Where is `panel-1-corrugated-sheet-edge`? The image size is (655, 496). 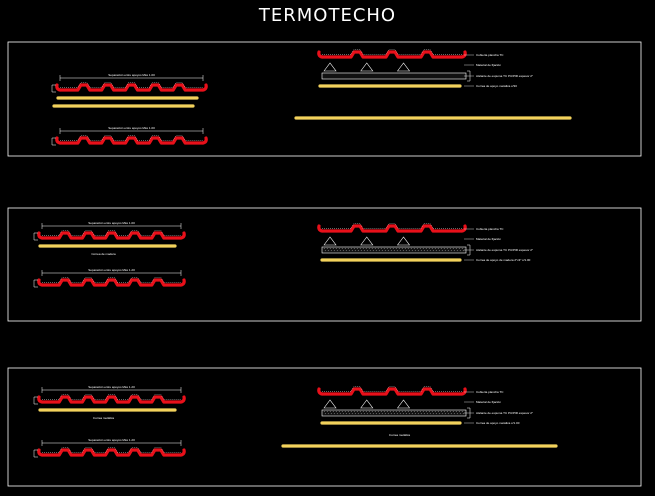
panel-1-corrugated-sheet-edge is located at coordinates (392, 226).